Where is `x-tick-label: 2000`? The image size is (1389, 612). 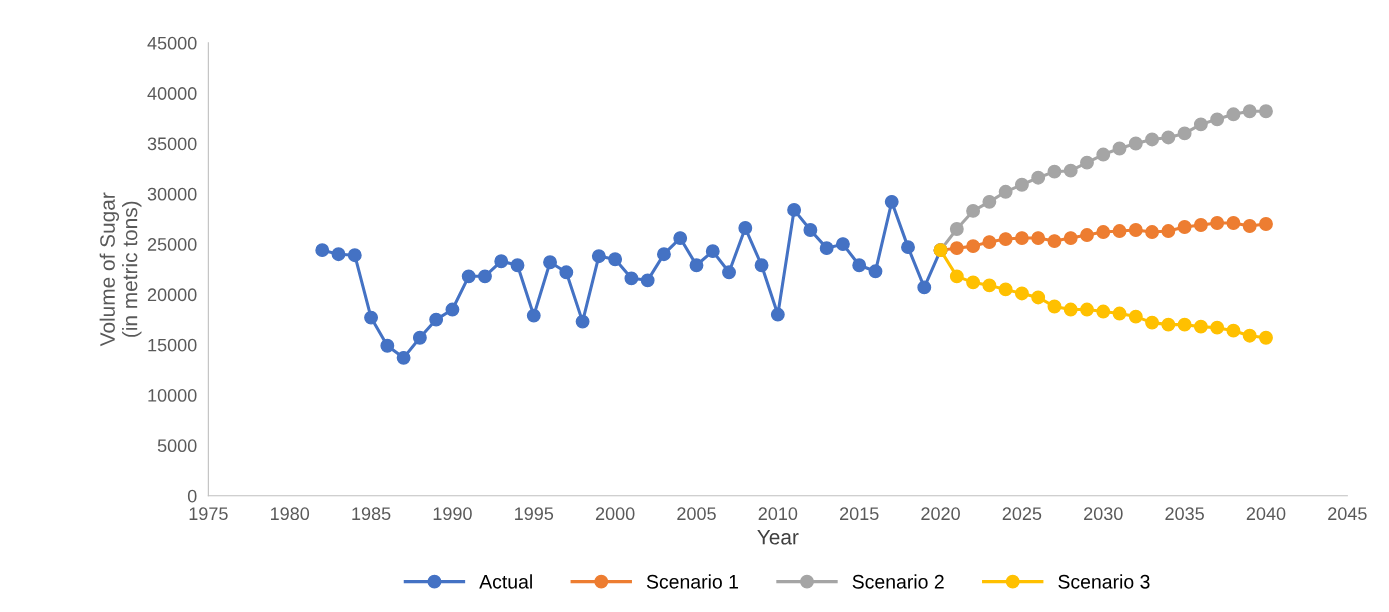
x-tick-label: 2000 is located at coordinates (615, 514).